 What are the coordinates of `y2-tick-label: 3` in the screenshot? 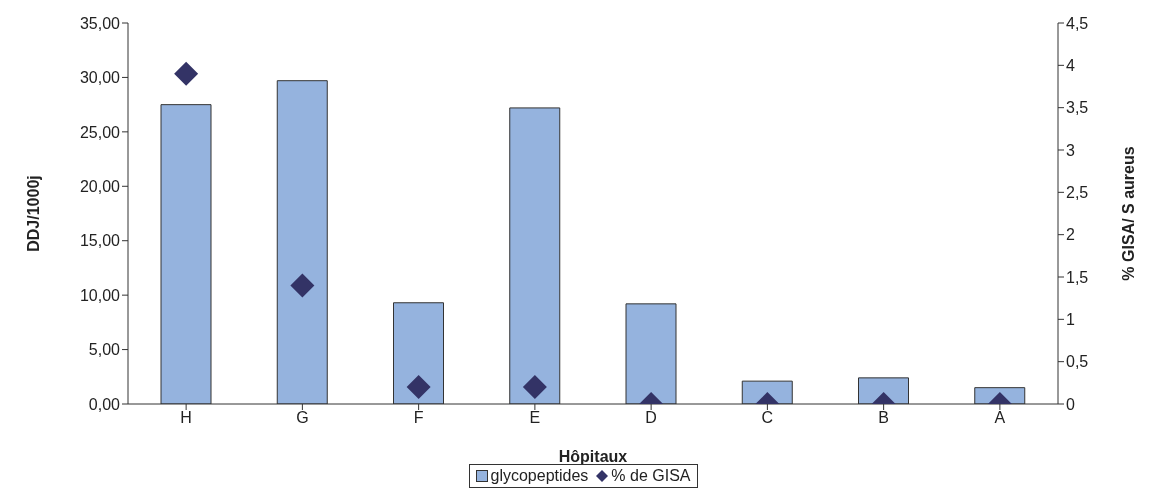 It's located at (1070, 150).